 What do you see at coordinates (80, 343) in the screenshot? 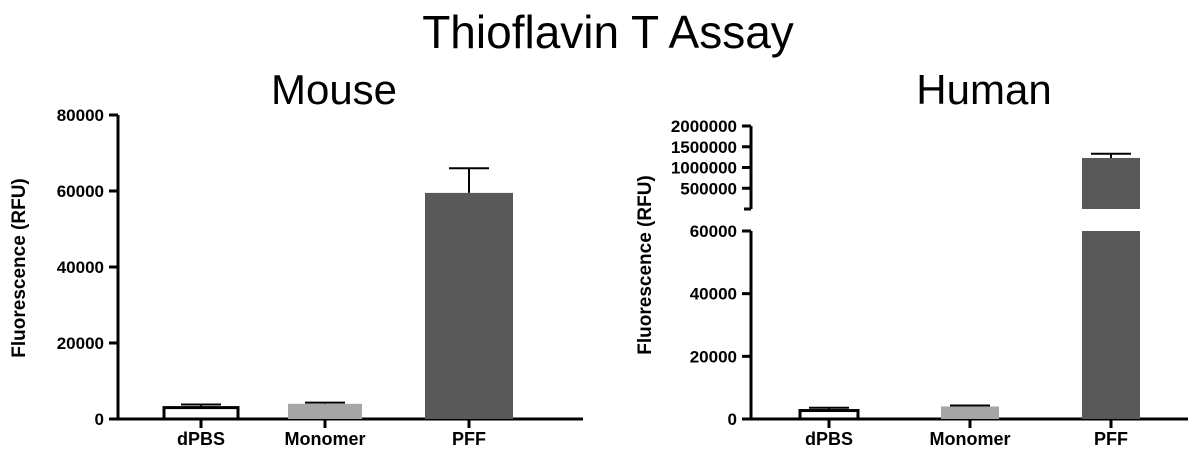
I see `mouse-y-tick-label: 20000` at bounding box center [80, 343].